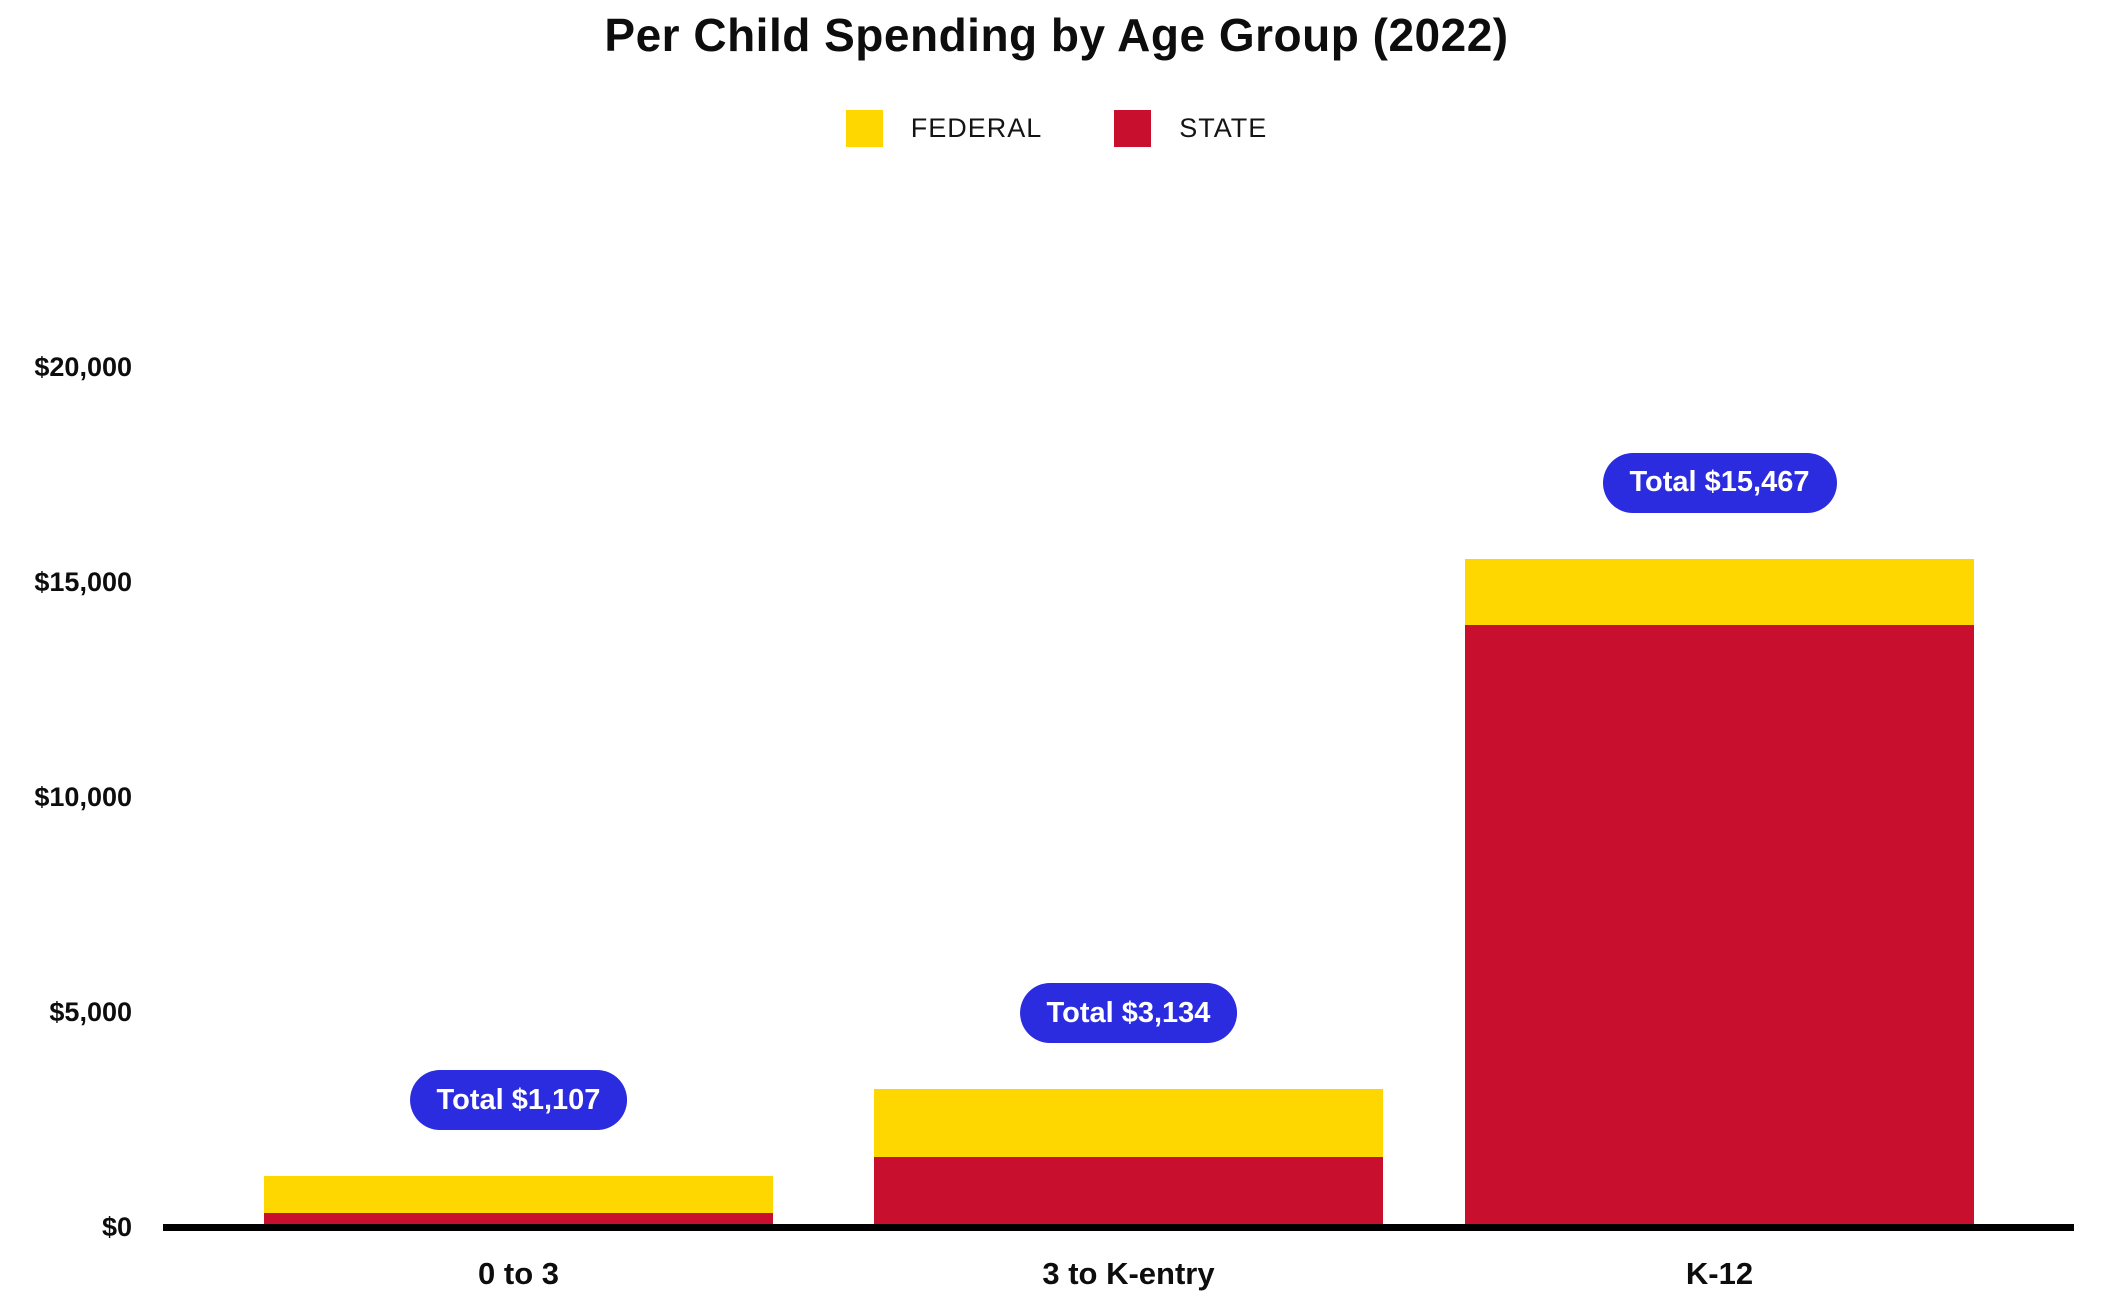 The height and width of the screenshot is (1310, 2113). What do you see at coordinates (1223, 128) in the screenshot?
I see `legend-label-state: STATE` at bounding box center [1223, 128].